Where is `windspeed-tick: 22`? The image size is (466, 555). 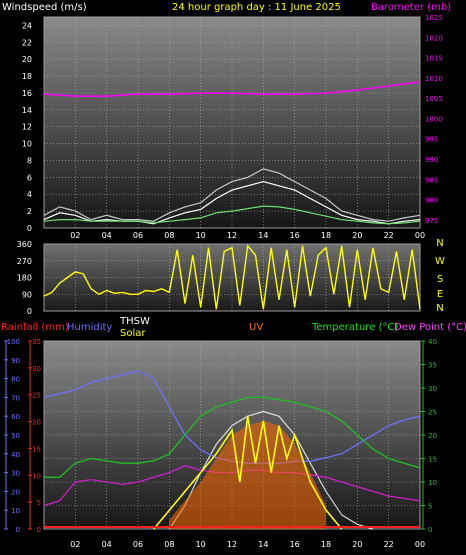 windspeed-tick: 22 is located at coordinates (27, 42).